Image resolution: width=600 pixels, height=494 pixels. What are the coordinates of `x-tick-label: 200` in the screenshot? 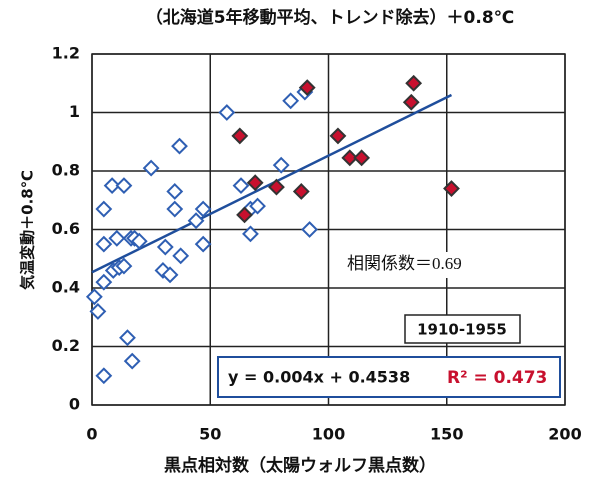 It's located at (564, 434).